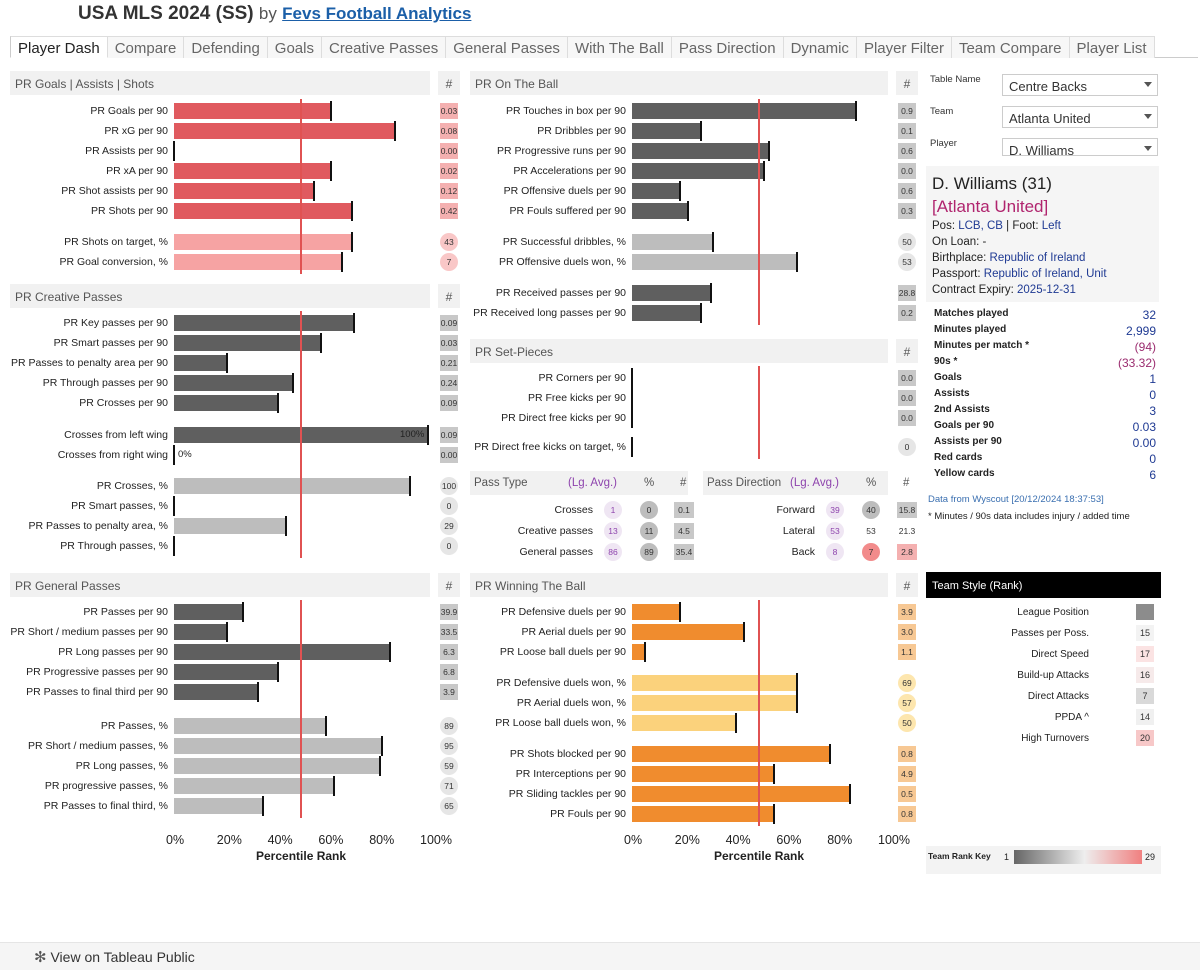  What do you see at coordinates (795, 510) in the screenshot?
I see `pass_direction-row-label: Forward` at bounding box center [795, 510].